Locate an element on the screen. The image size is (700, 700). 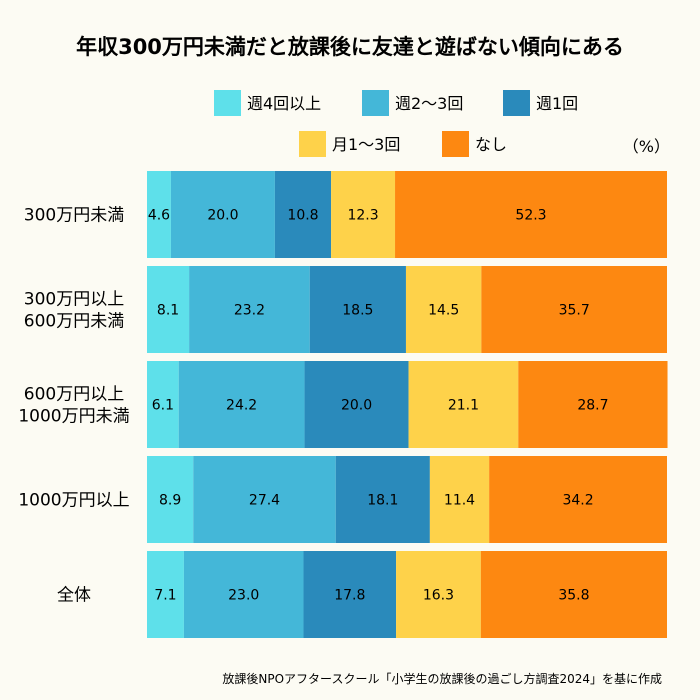
category-label-r5: 全体 is located at coordinates (74, 596).